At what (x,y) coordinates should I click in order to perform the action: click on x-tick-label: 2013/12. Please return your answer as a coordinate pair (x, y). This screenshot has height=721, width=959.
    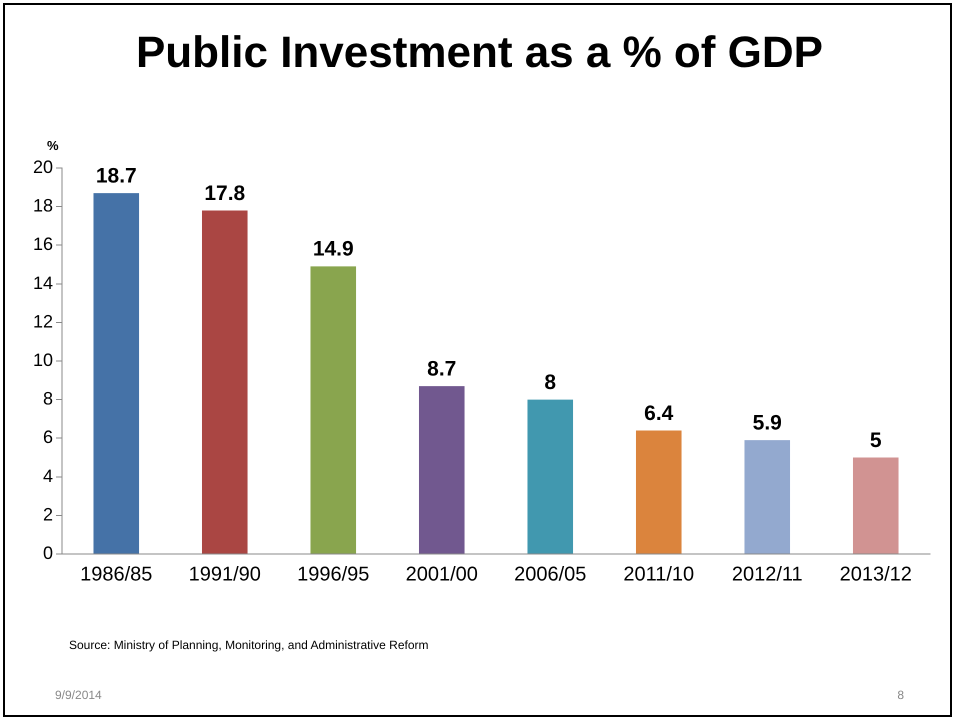
    Looking at the image, I should click on (876, 575).